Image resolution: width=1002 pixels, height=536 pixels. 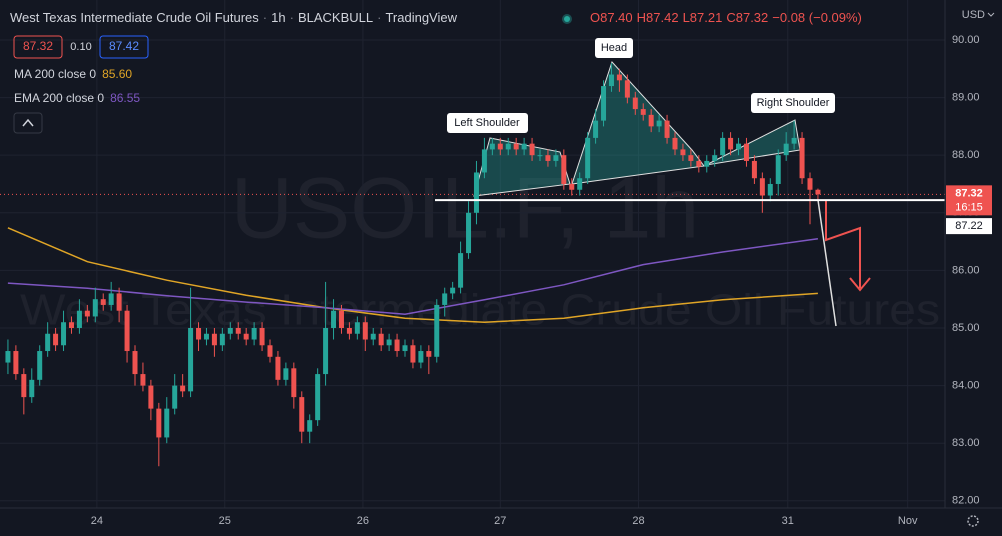 What do you see at coordinates (500, 521) in the screenshot?
I see `x-tick-label: 27` at bounding box center [500, 521].